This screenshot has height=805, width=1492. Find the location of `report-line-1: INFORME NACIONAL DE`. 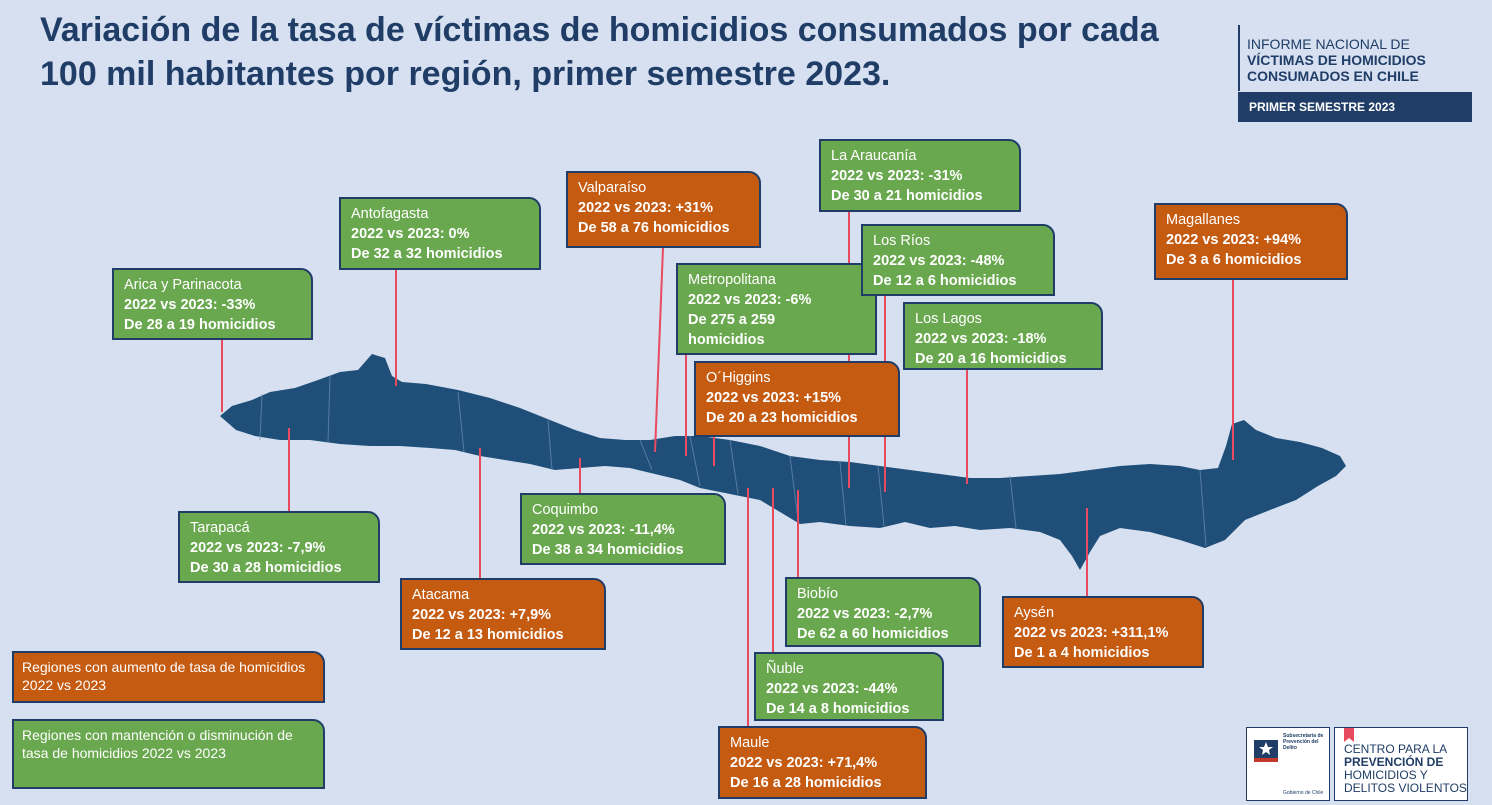

report-line-1: INFORME NACIONAL DE is located at coordinates (1328, 44).